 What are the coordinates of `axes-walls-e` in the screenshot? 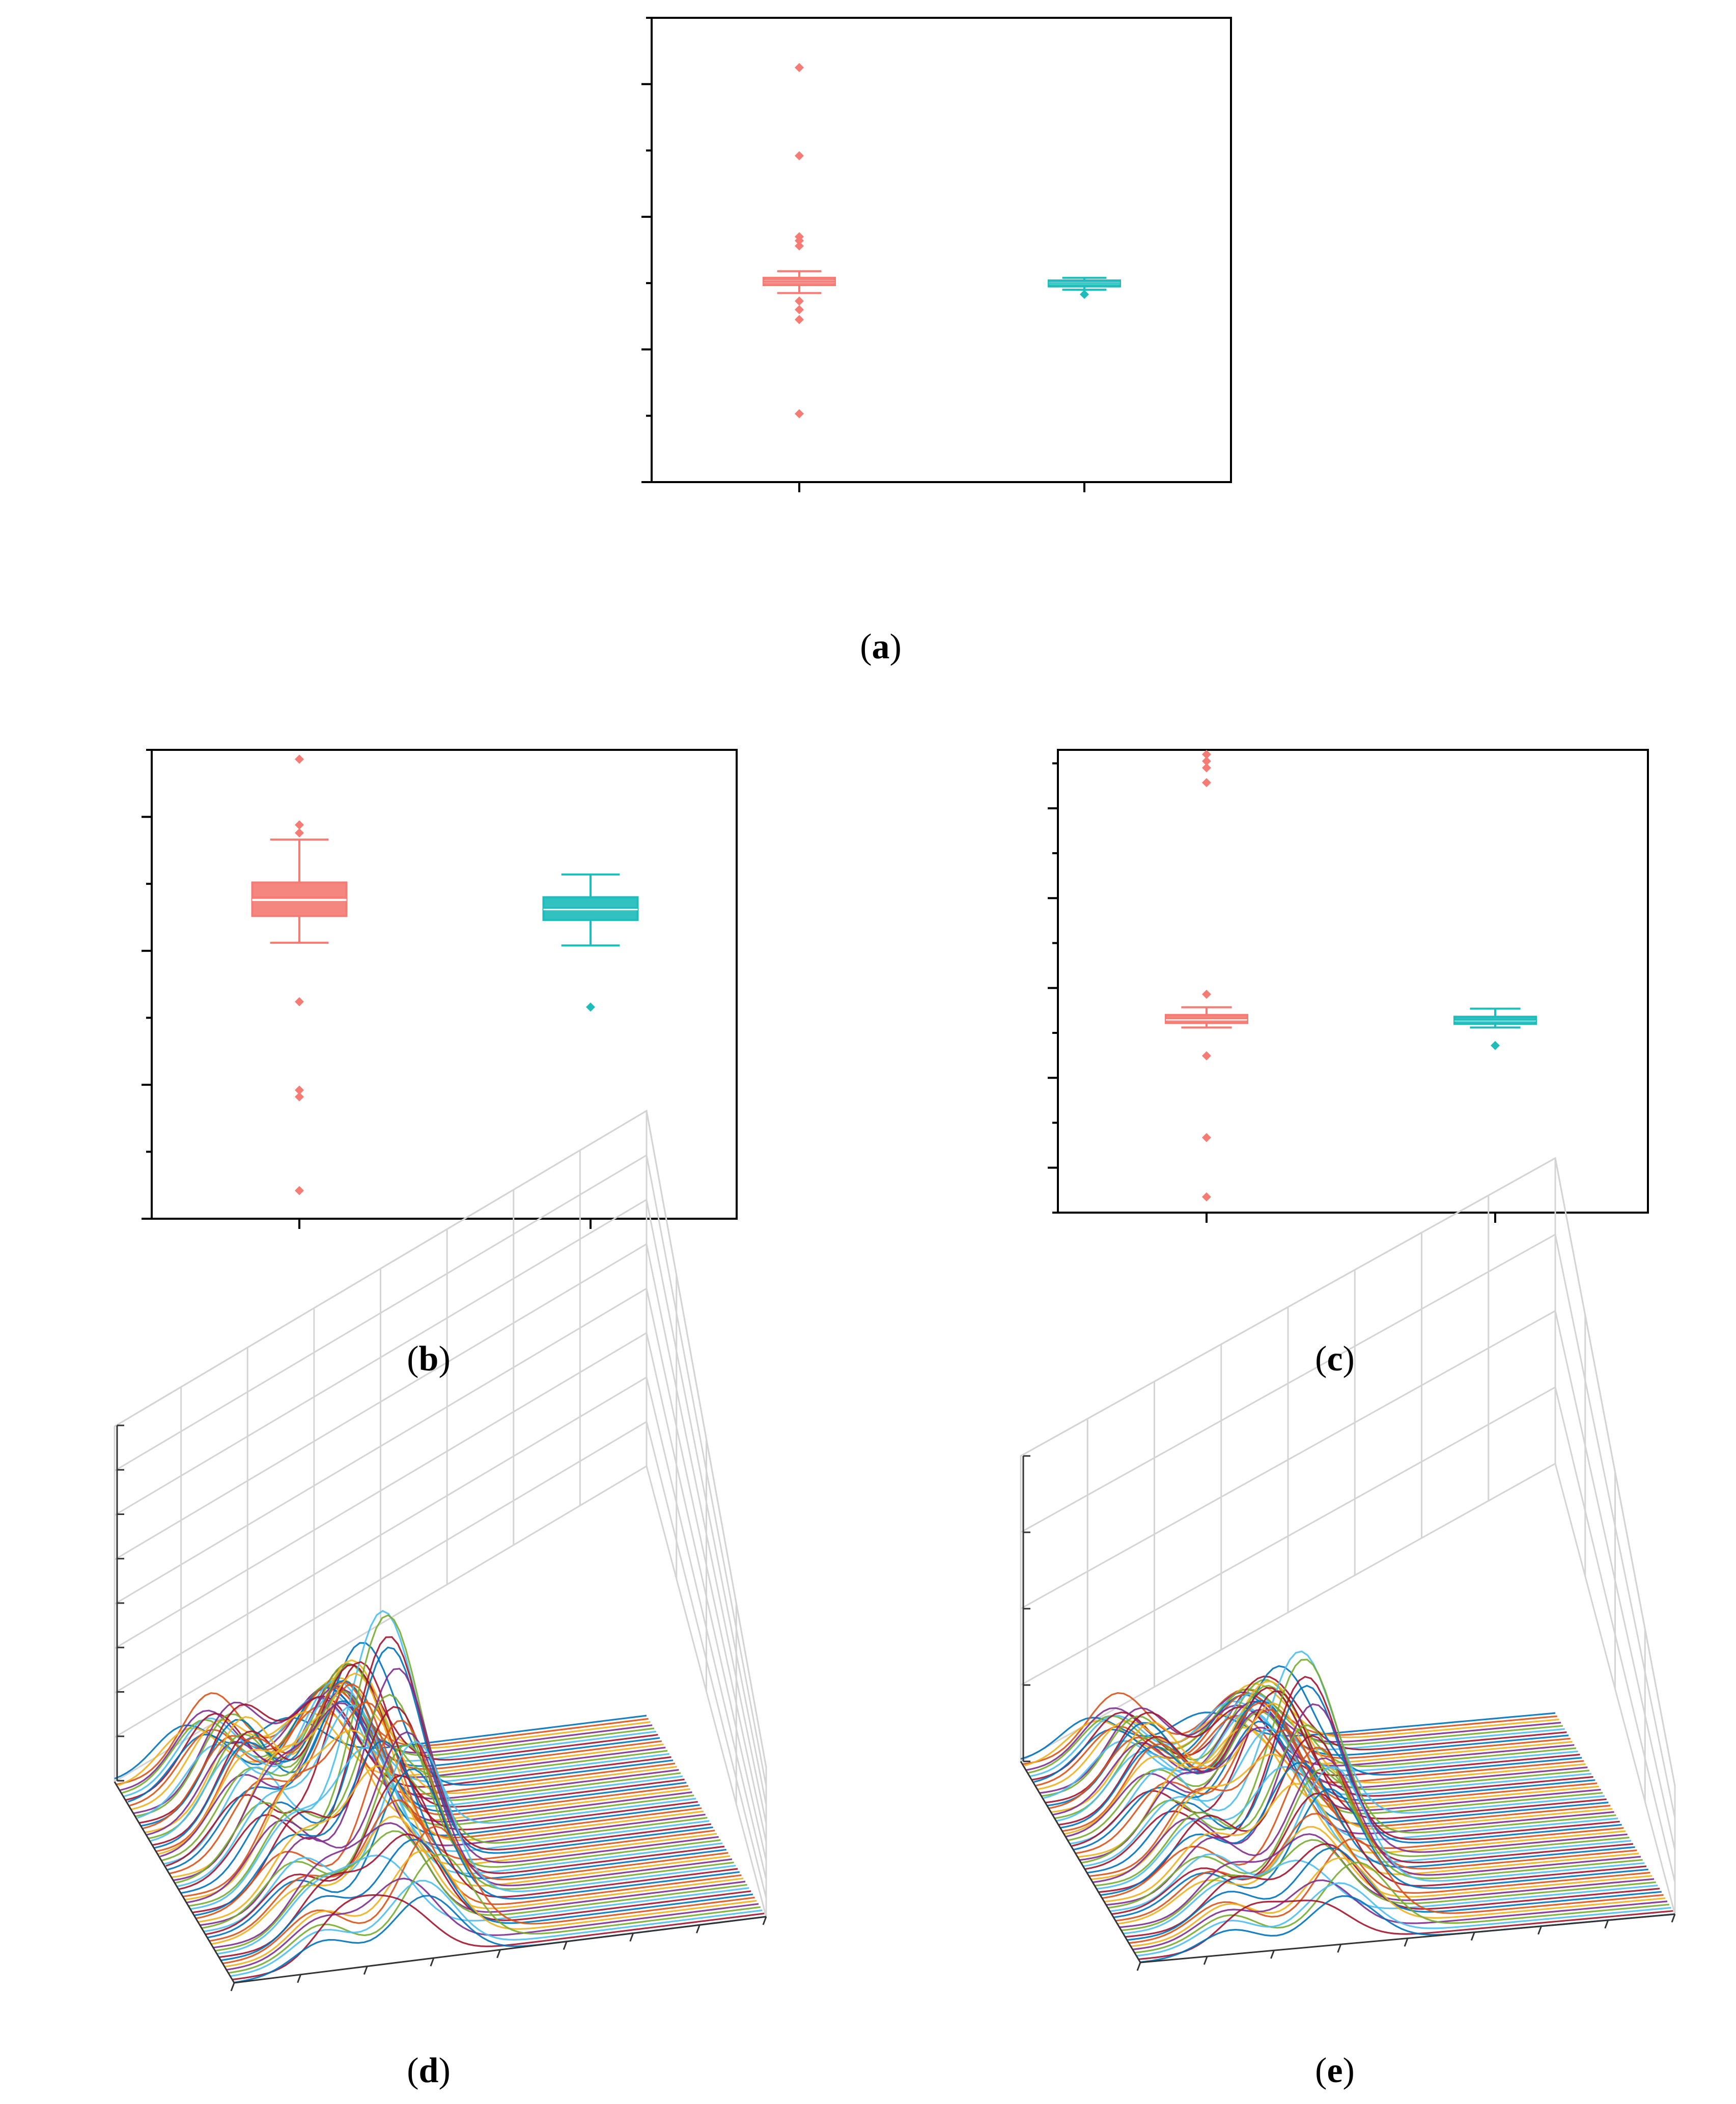 It's located at (1348, 1536).